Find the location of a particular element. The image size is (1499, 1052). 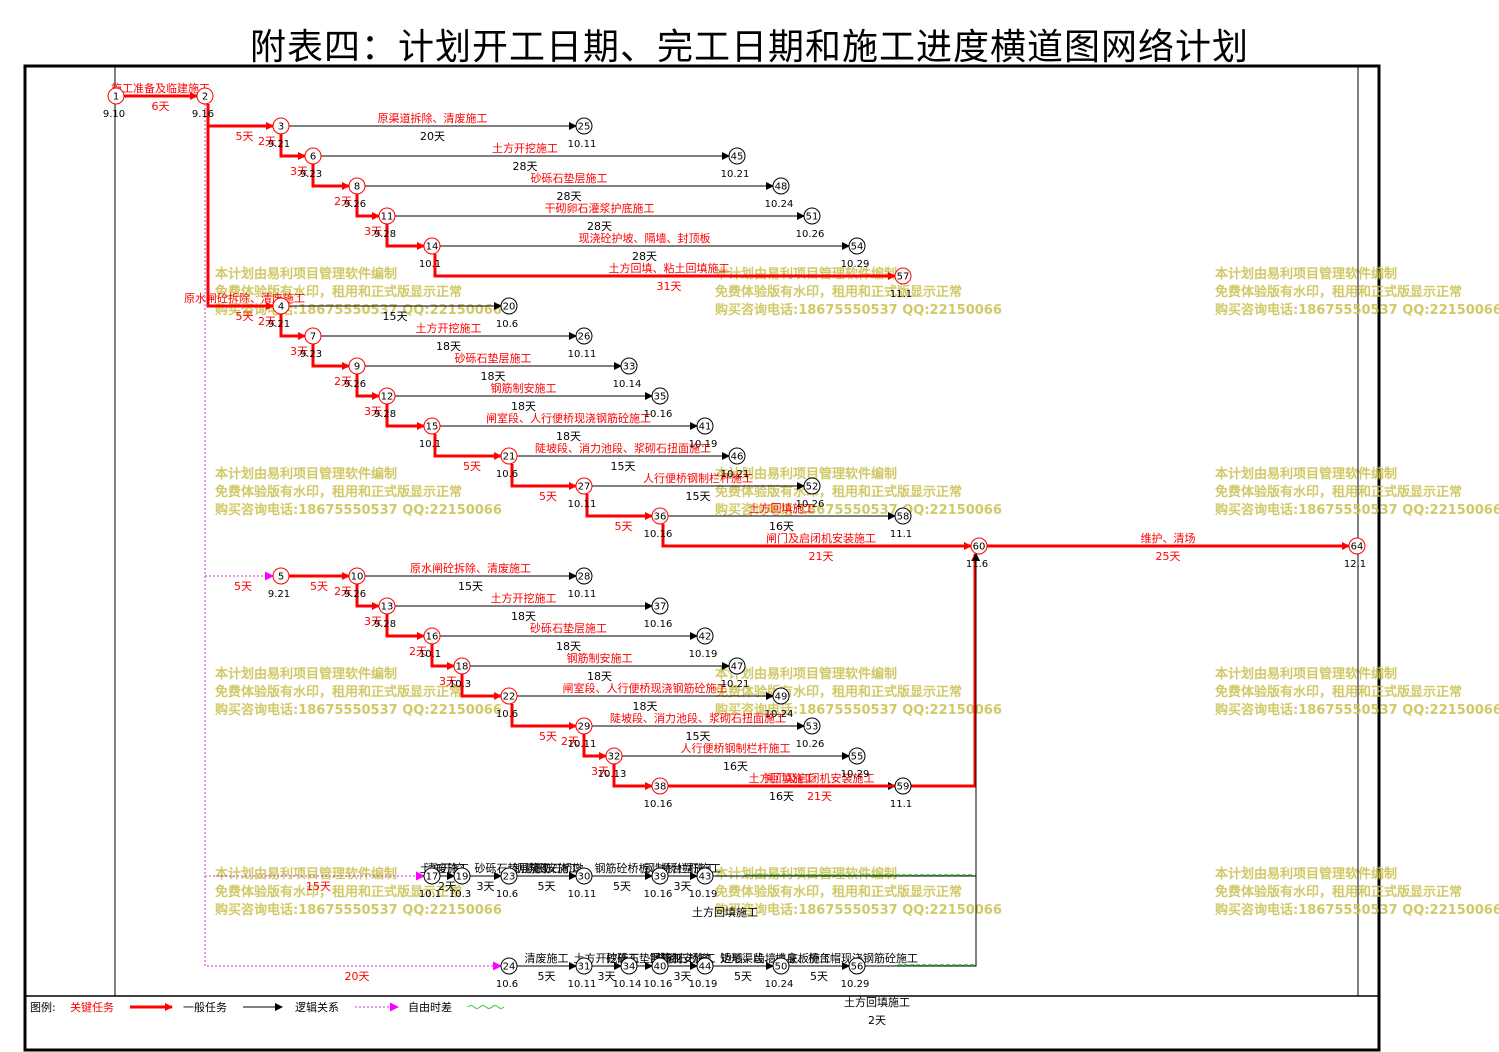

node-9: 99.26 is located at coordinates (355, 373).